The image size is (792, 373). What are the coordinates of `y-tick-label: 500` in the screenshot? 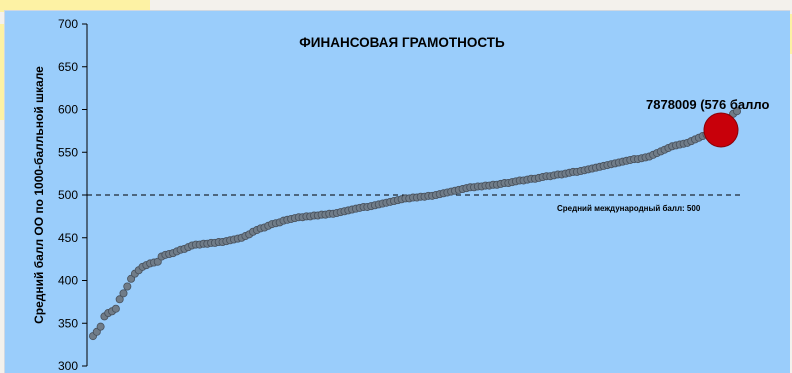 It's located at (68, 195).